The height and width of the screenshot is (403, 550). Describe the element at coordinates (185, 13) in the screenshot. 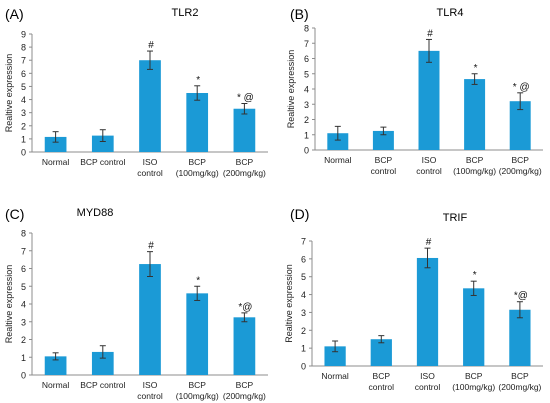

I see `chart-title: TLR2` at that location.